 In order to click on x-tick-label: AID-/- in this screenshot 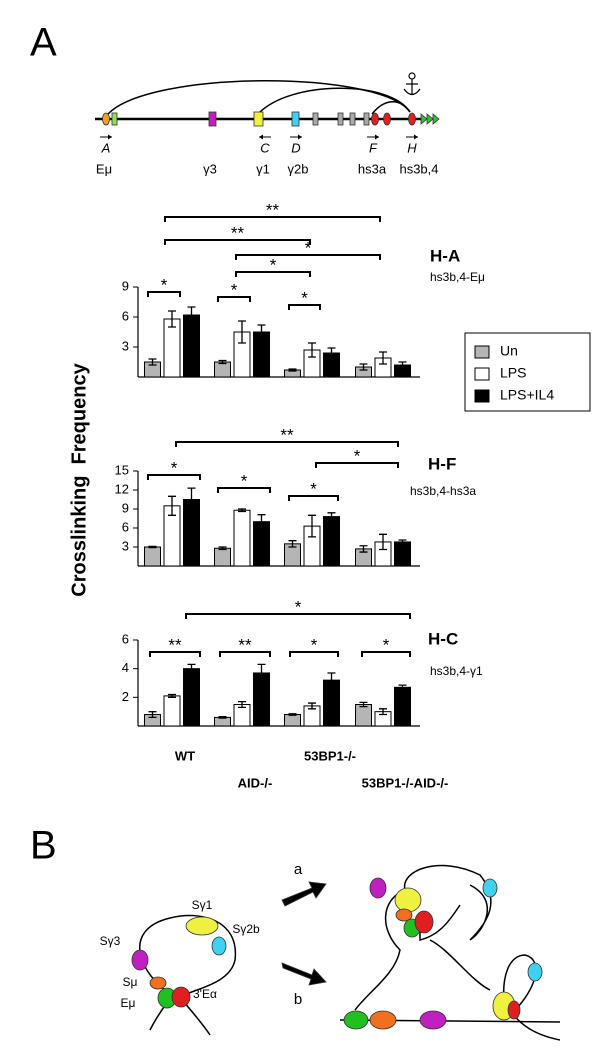, I will do `click(255, 782)`.